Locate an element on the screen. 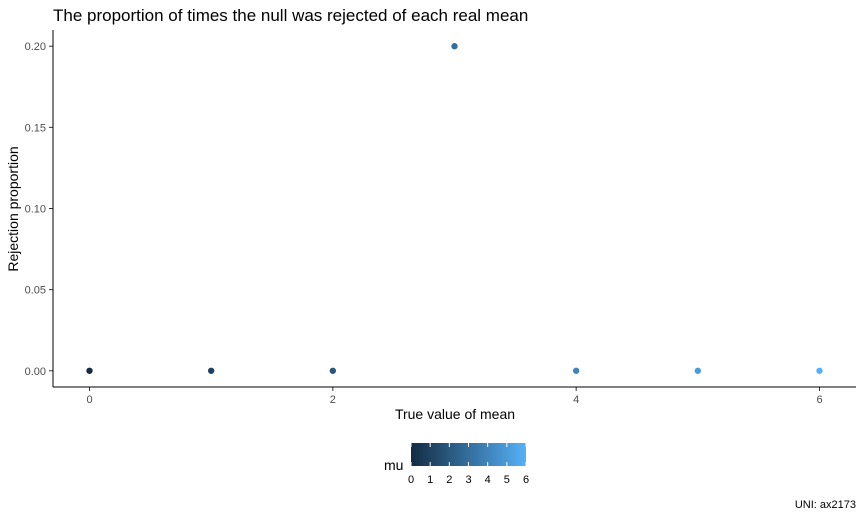  caption: UNI: ax2173 is located at coordinates (825, 505).